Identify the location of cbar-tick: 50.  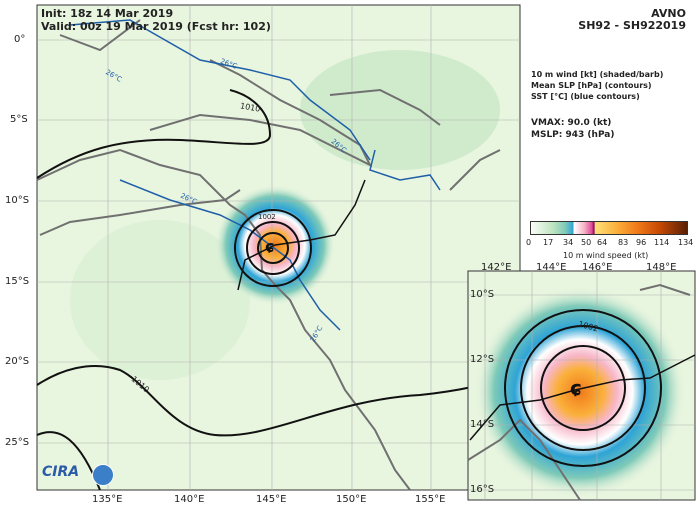
(586, 242).